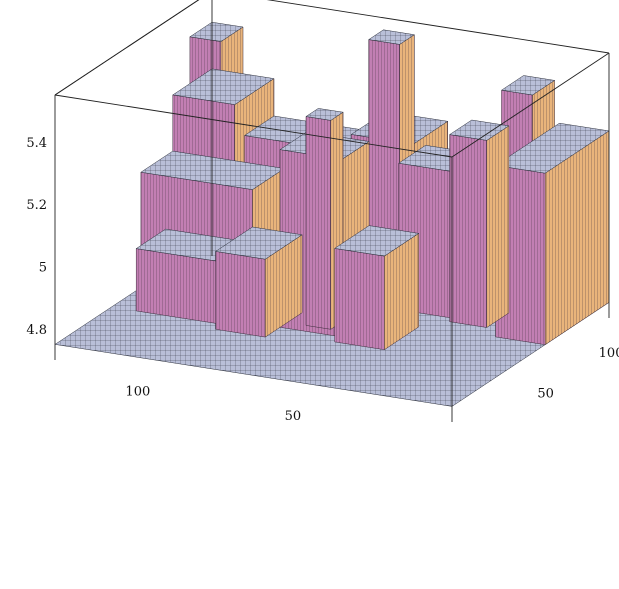  I want to click on x-tick-label: 50, so click(293, 416).